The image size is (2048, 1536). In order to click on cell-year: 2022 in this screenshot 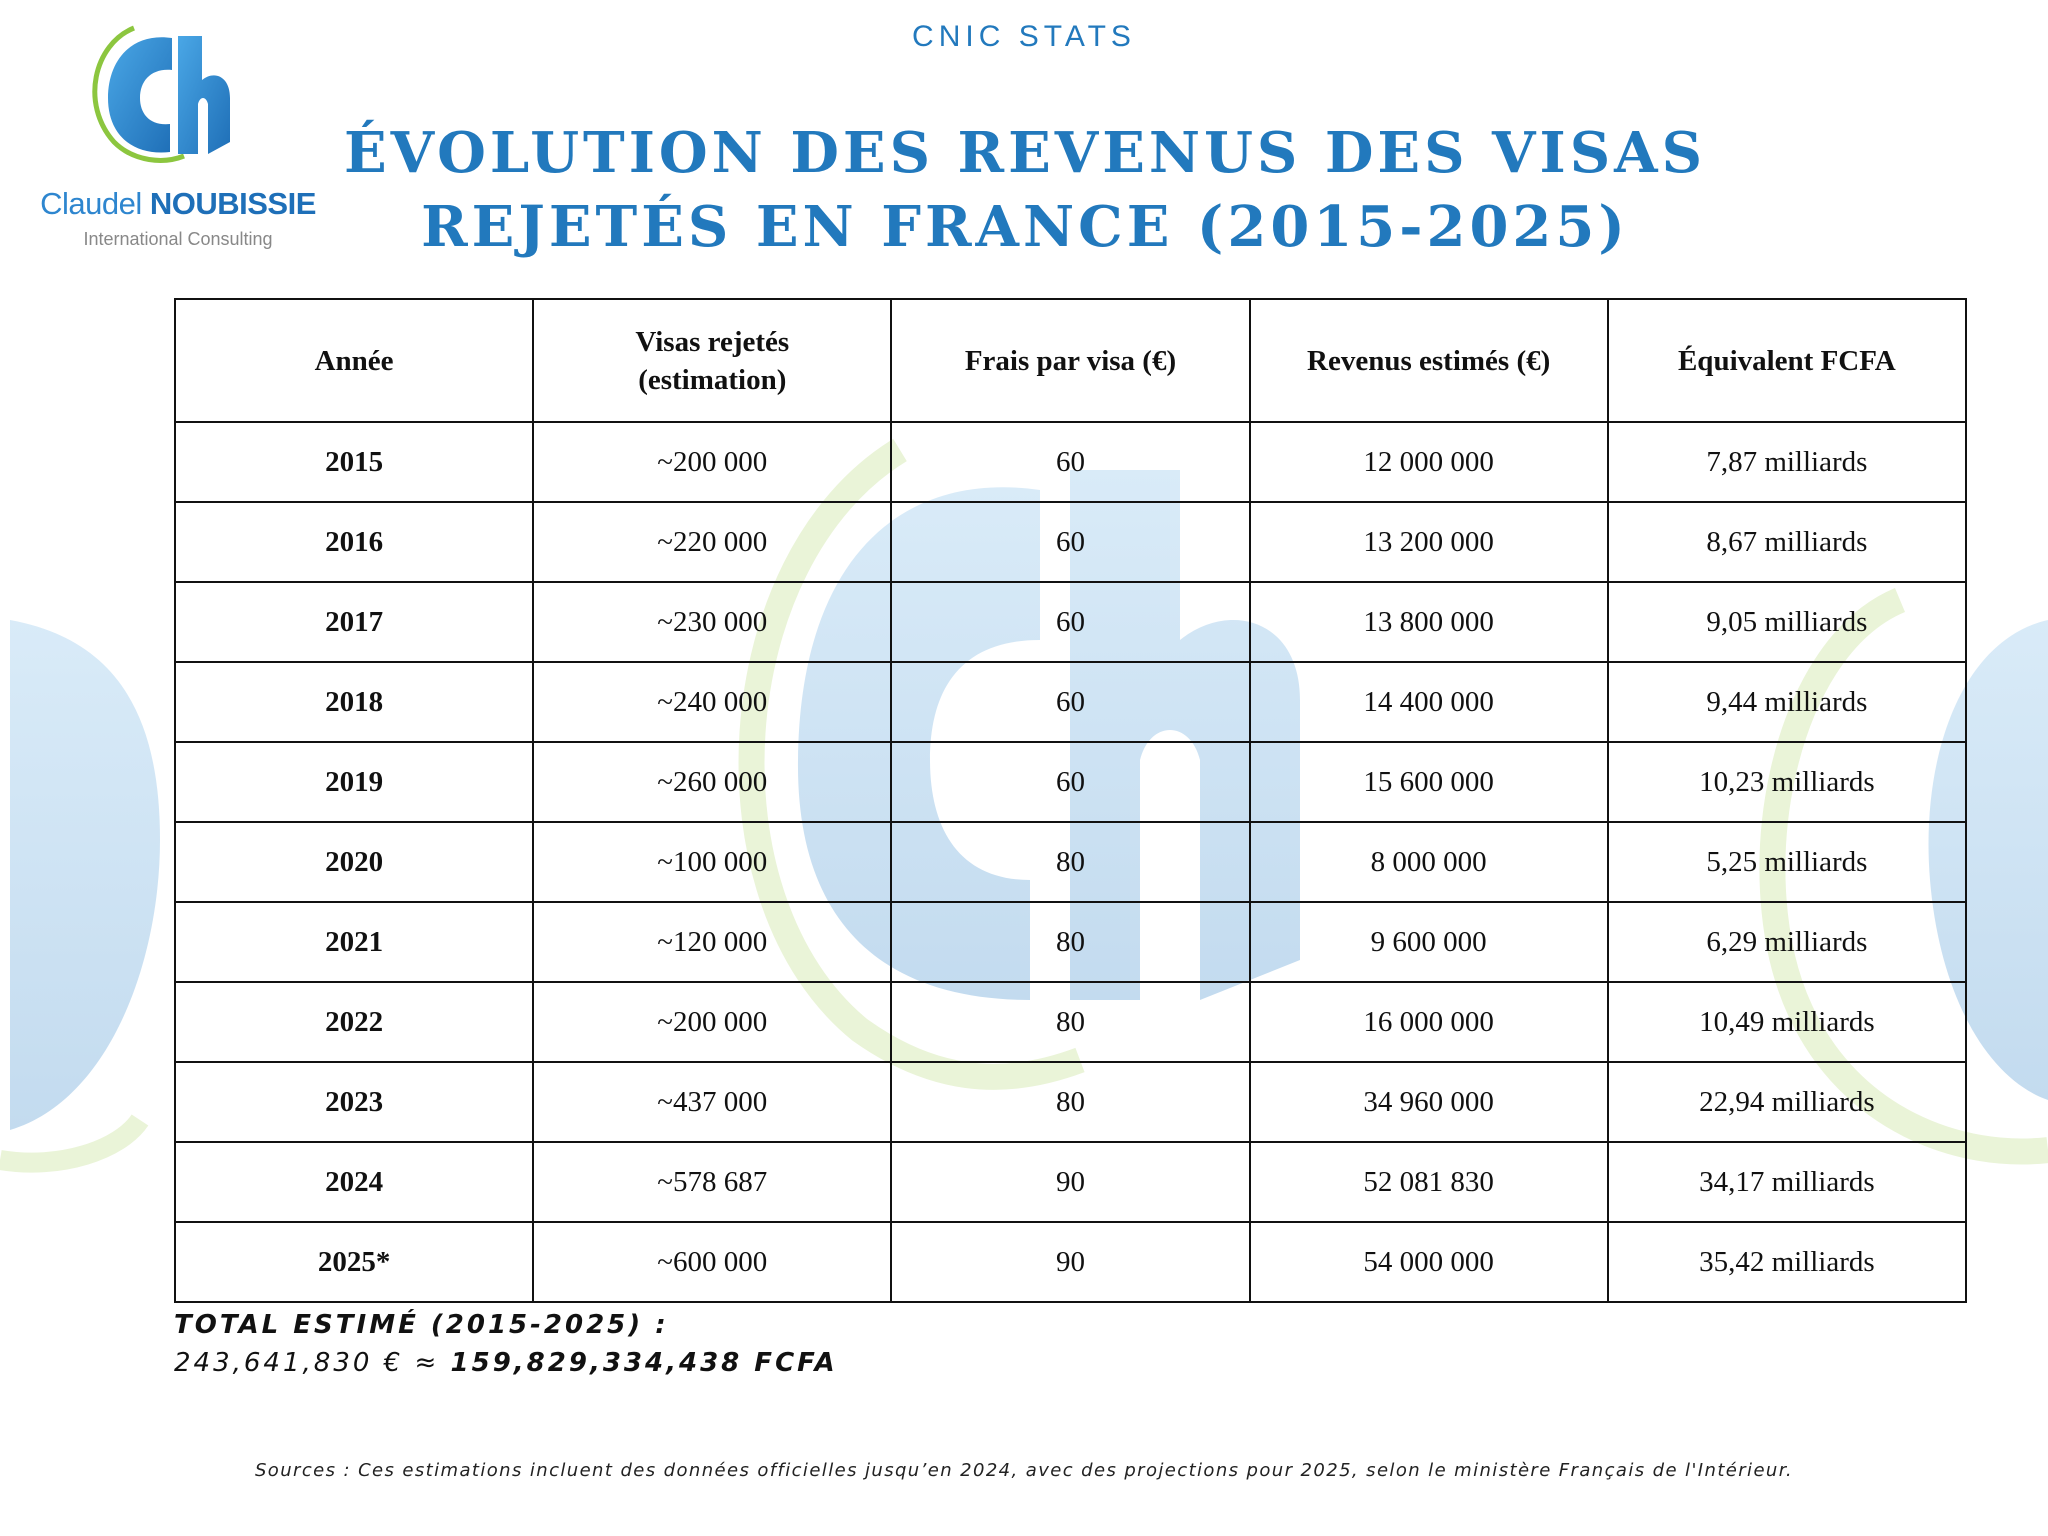, I will do `click(354, 1022)`.